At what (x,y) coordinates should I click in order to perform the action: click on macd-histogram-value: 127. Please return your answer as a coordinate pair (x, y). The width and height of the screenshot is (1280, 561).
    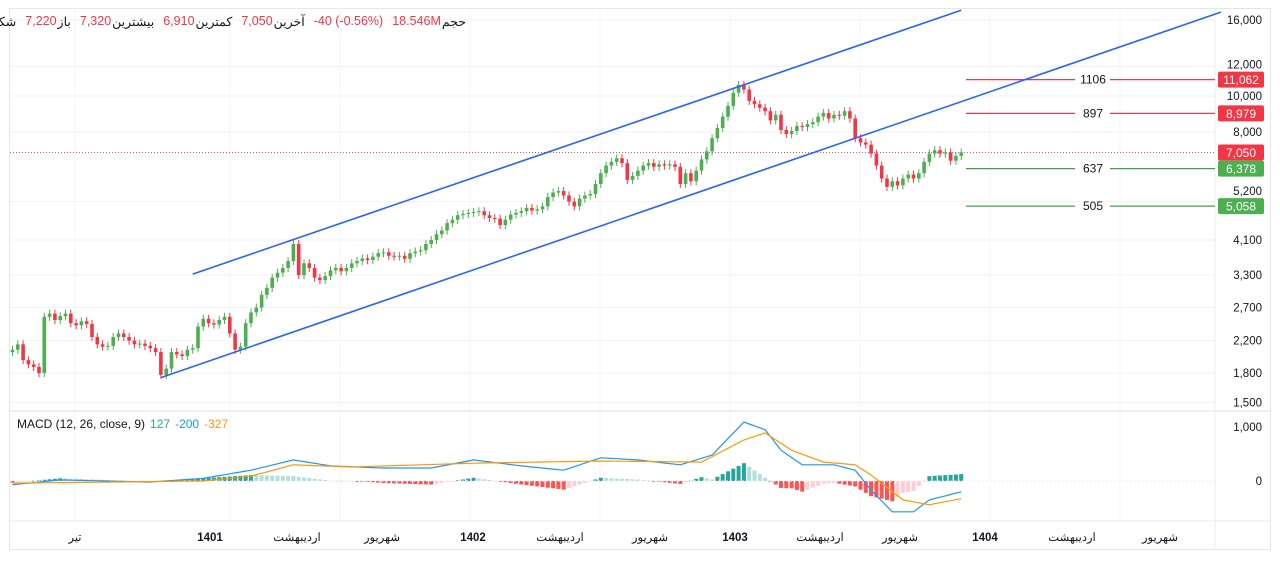
    Looking at the image, I should click on (160, 424).